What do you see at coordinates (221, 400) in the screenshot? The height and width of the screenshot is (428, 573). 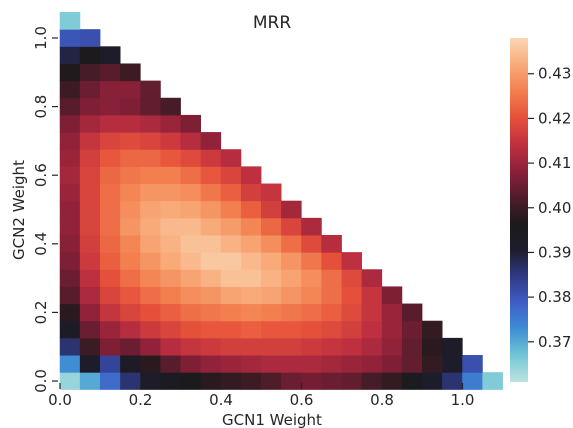 I see `x-tick-label: 0.4` at bounding box center [221, 400].